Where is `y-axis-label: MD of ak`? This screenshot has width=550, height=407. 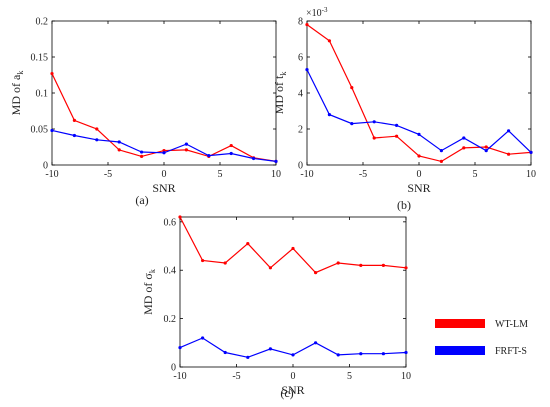
y-axis-label: MD of ak is located at coordinates (17, 93).